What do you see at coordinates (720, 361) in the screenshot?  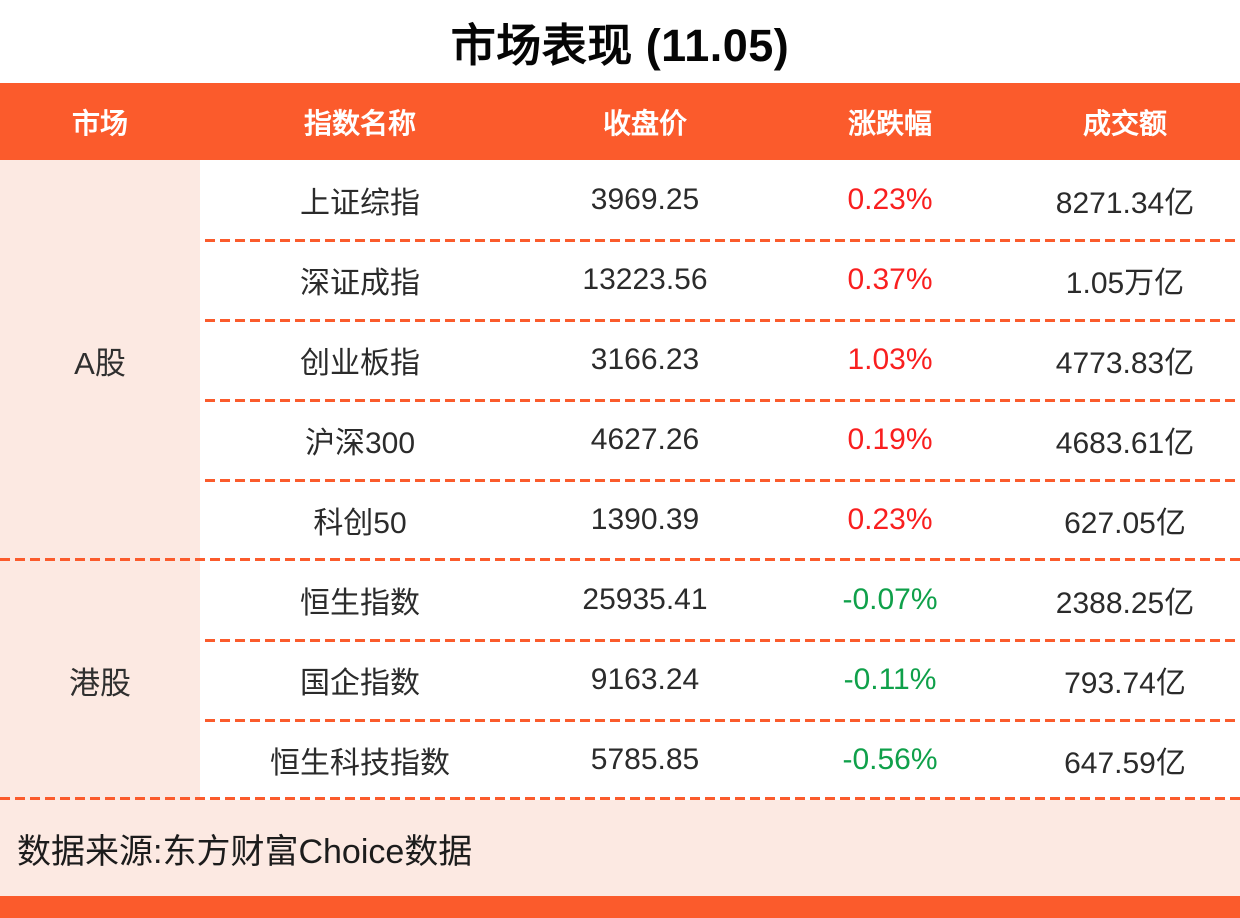 I see `table-row: 创业板指 3166.23 1.03% 4773.83亿` at bounding box center [720, 361].